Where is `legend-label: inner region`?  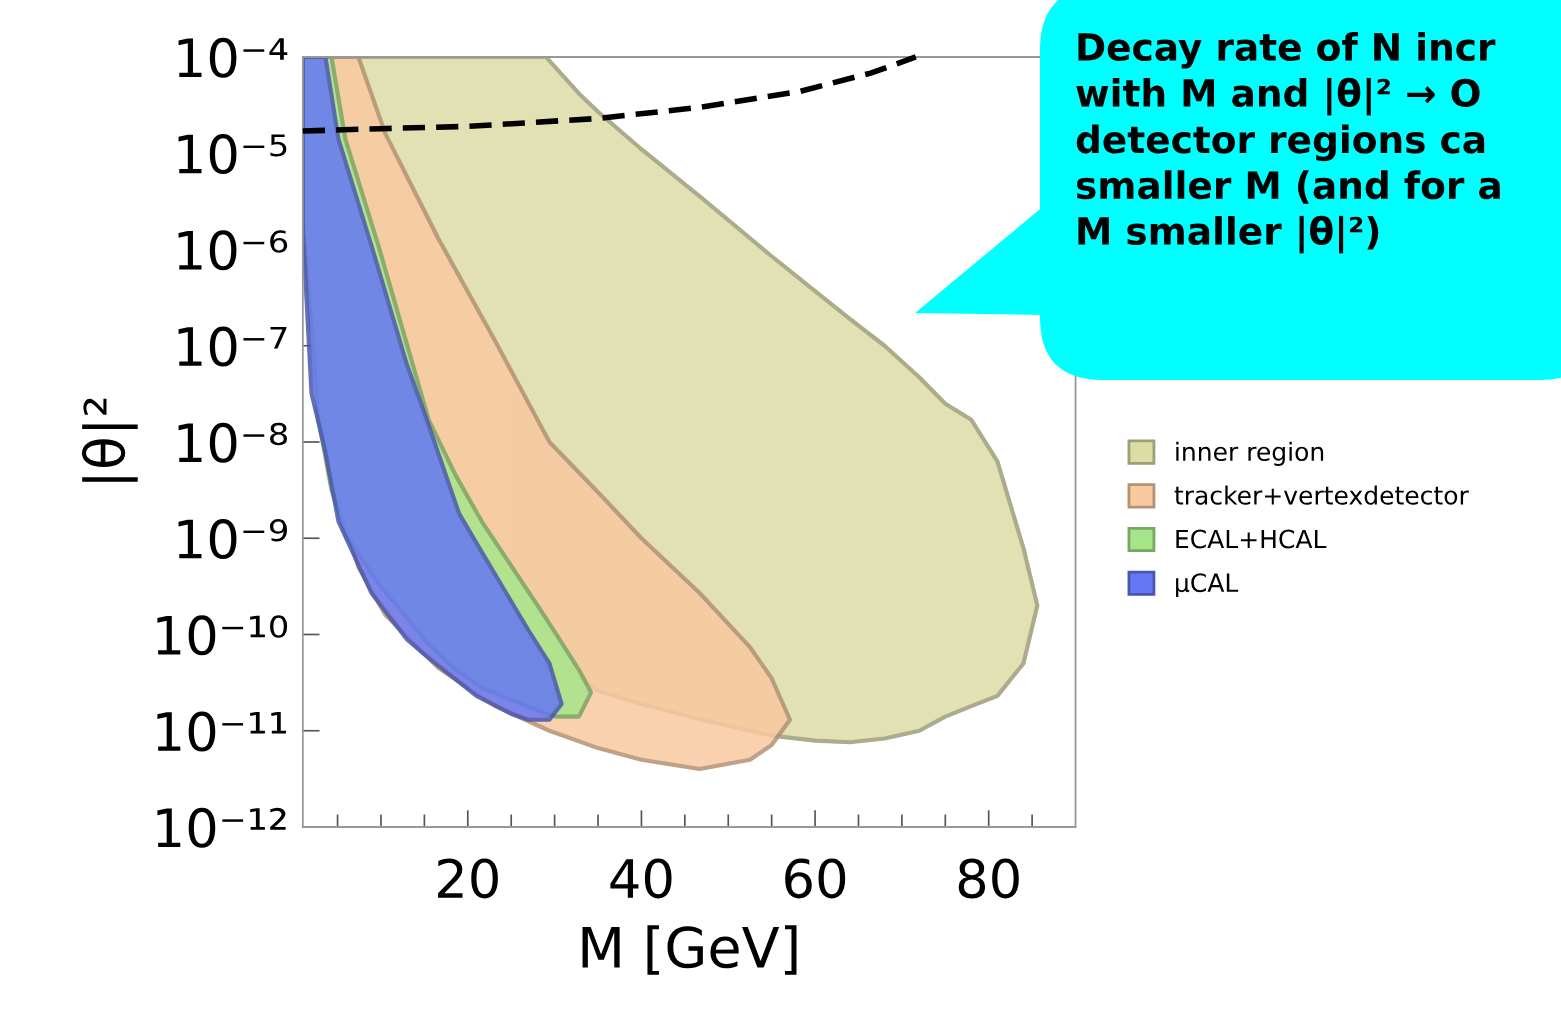 legend-label: inner region is located at coordinates (1250, 453).